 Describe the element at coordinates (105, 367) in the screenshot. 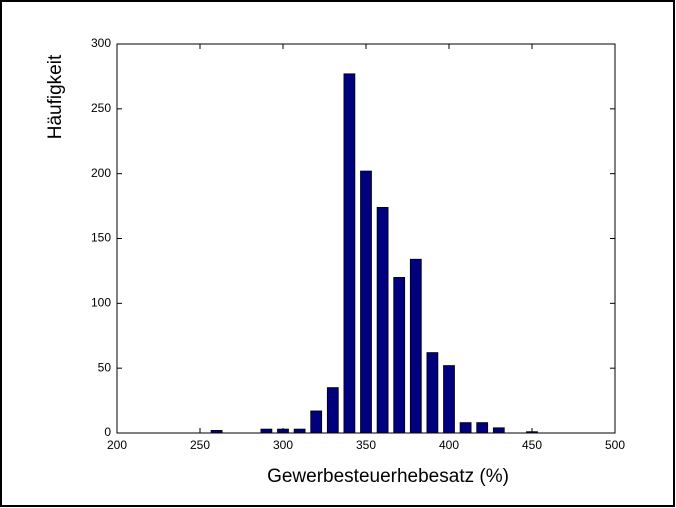

I see `y-tick-label: 50` at that location.